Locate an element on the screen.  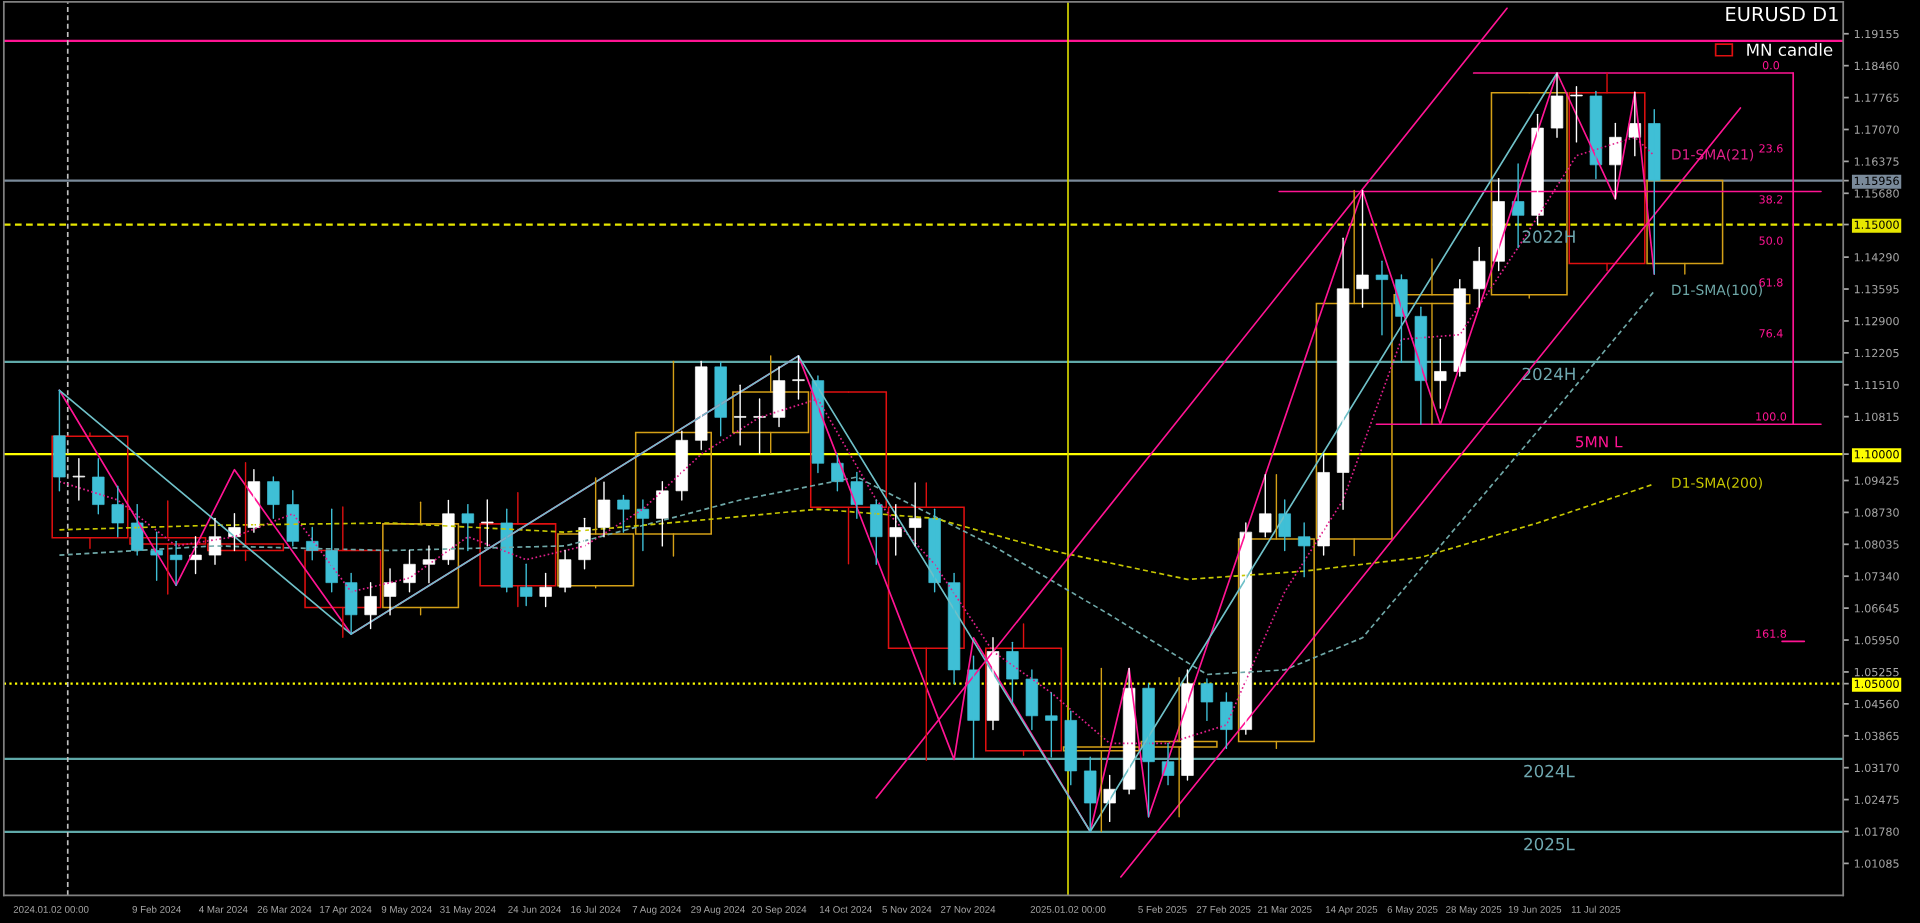
y-tick-label: 1.10815 is located at coordinates (1876, 417).